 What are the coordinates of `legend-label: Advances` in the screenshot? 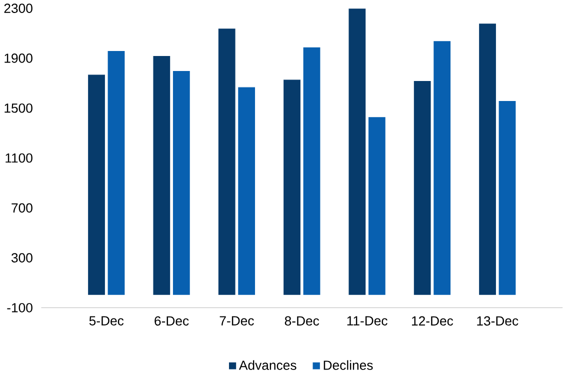 It's located at (267, 365).